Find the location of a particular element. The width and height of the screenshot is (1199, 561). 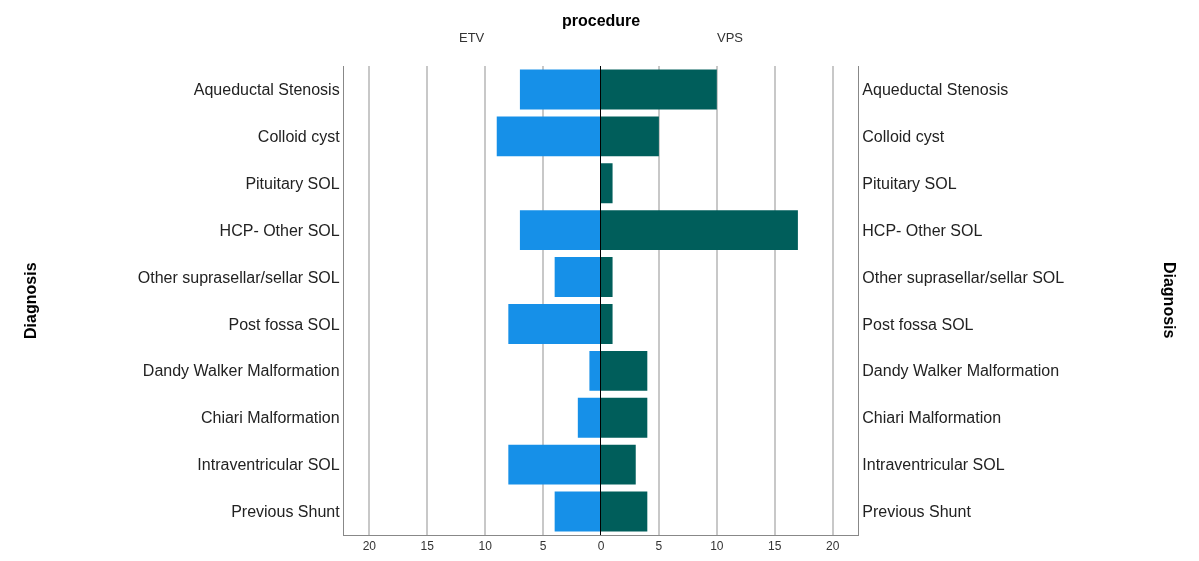

series-label: VPS is located at coordinates (730, 37).